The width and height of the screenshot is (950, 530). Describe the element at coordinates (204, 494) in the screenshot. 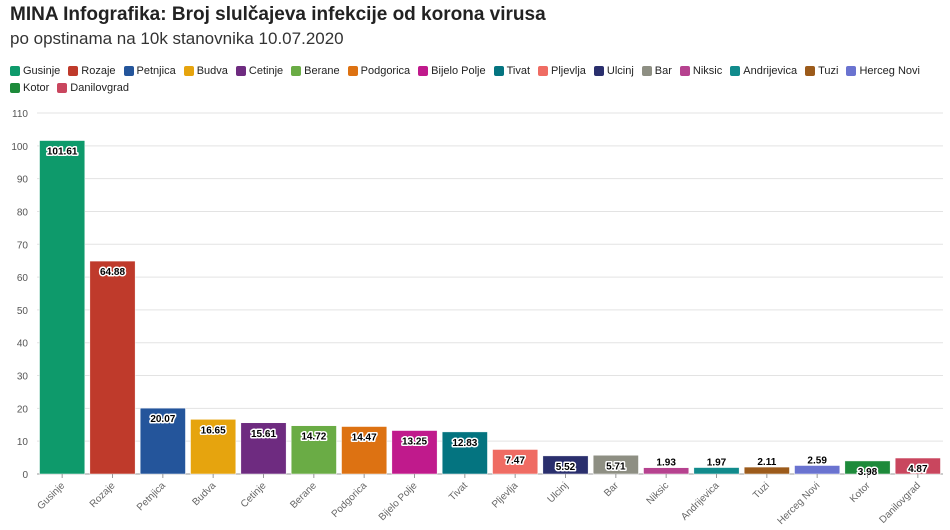

I see `x-tick-label: Budva` at that location.